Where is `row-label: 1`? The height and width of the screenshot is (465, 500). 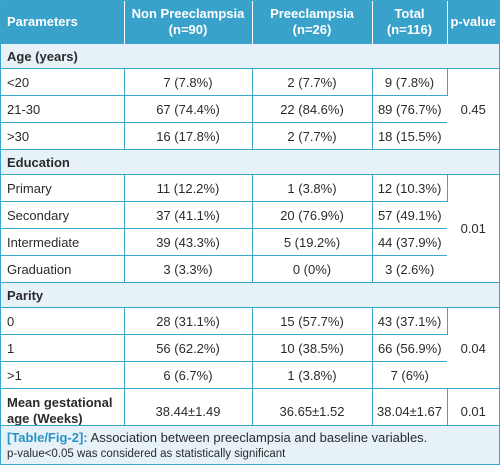
row-label: 1 is located at coordinates (63, 348).